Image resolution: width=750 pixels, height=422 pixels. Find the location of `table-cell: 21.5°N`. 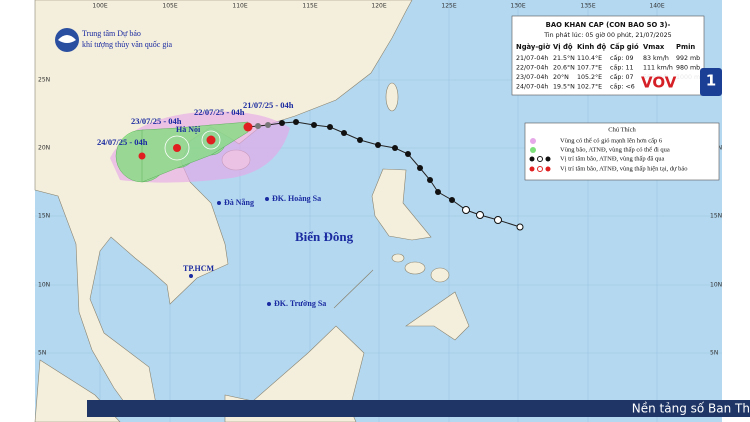

table-cell: 21.5°N is located at coordinates (564, 58).